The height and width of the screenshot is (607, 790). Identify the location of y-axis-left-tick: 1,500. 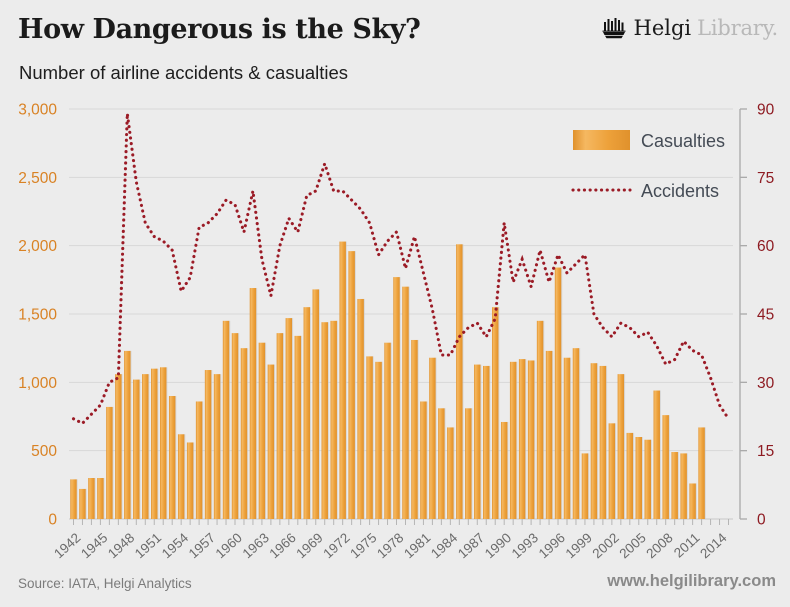
(37, 315).